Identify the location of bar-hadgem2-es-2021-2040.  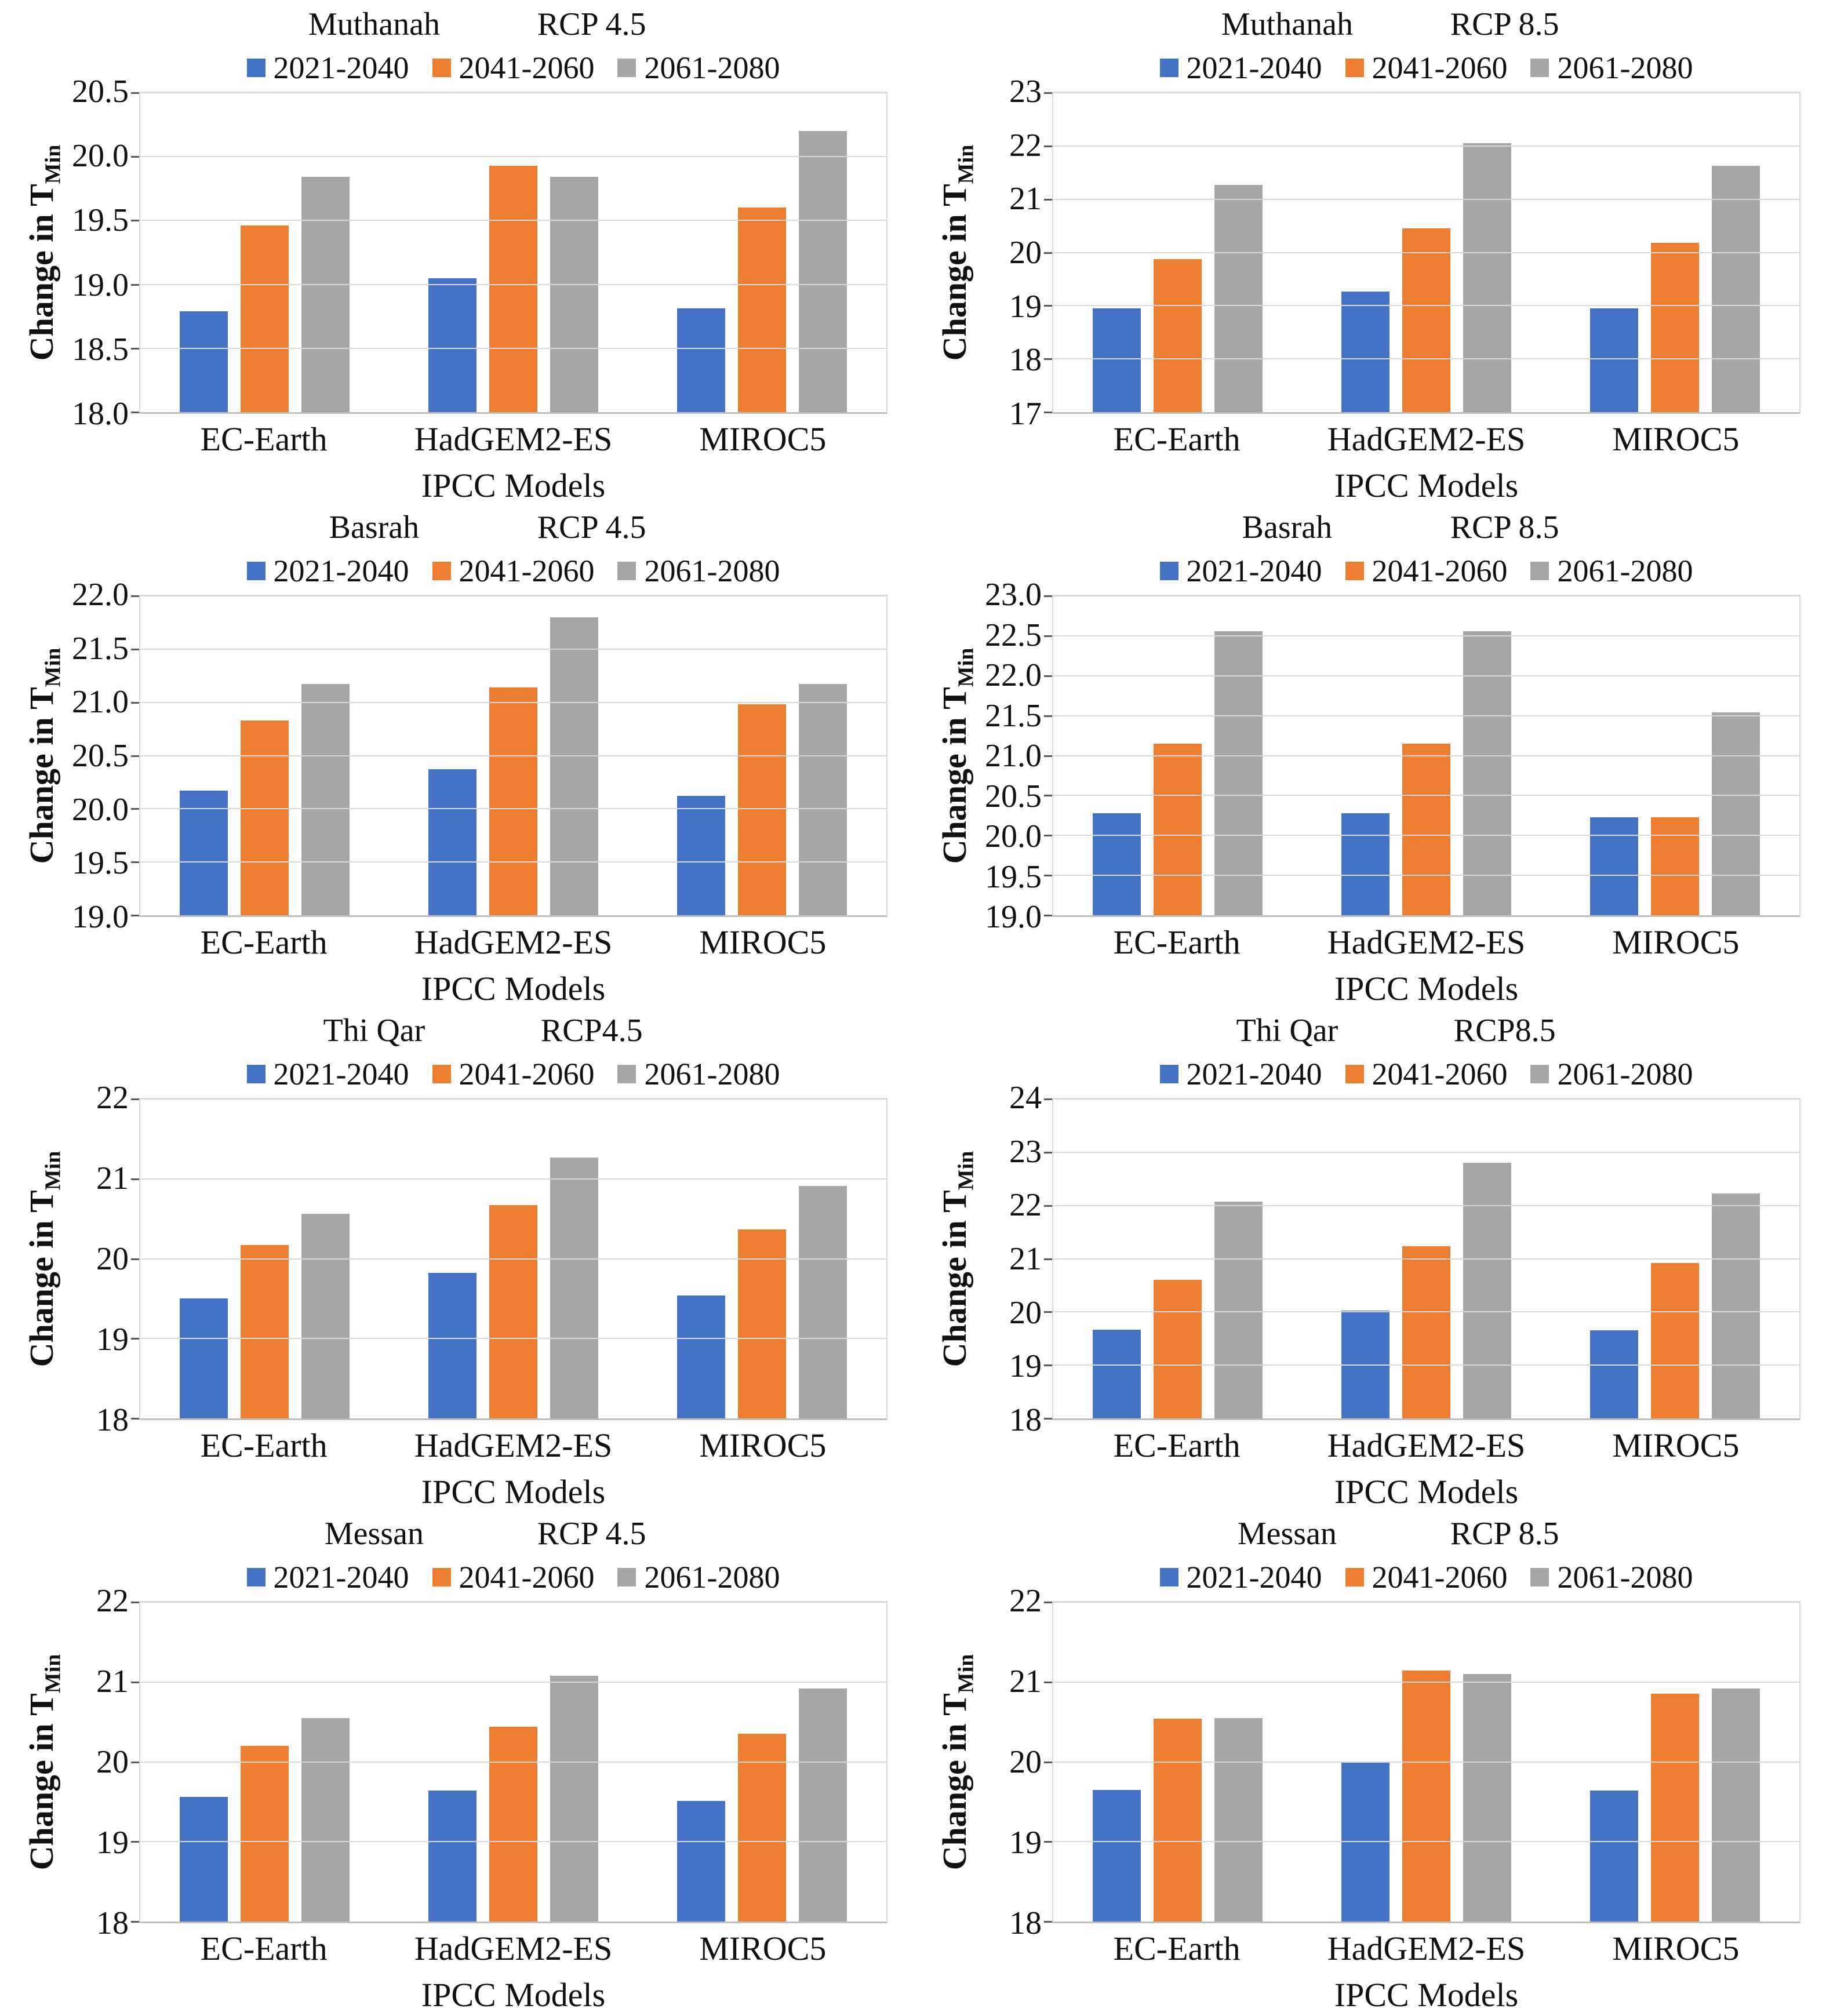
(1365, 1364).